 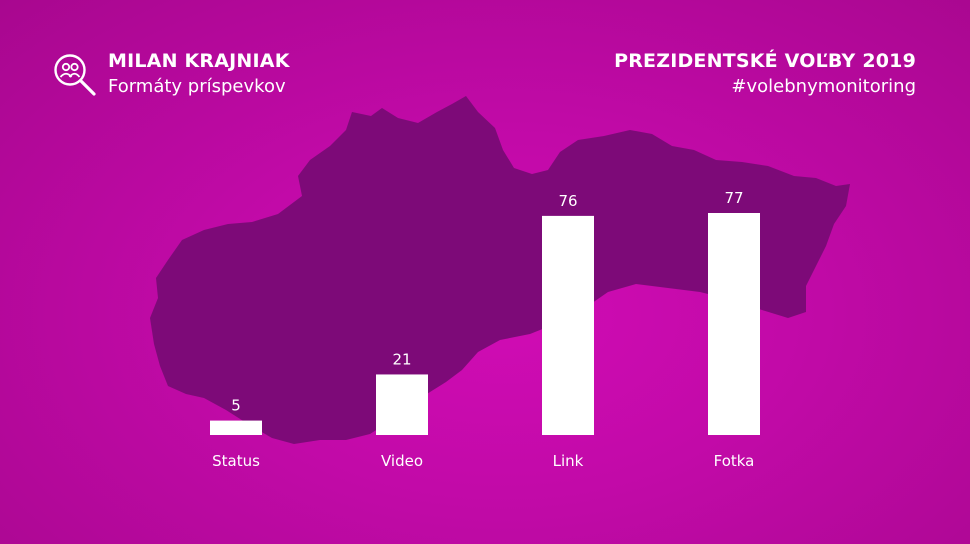 I want to click on bar-status, so click(x=236, y=427).